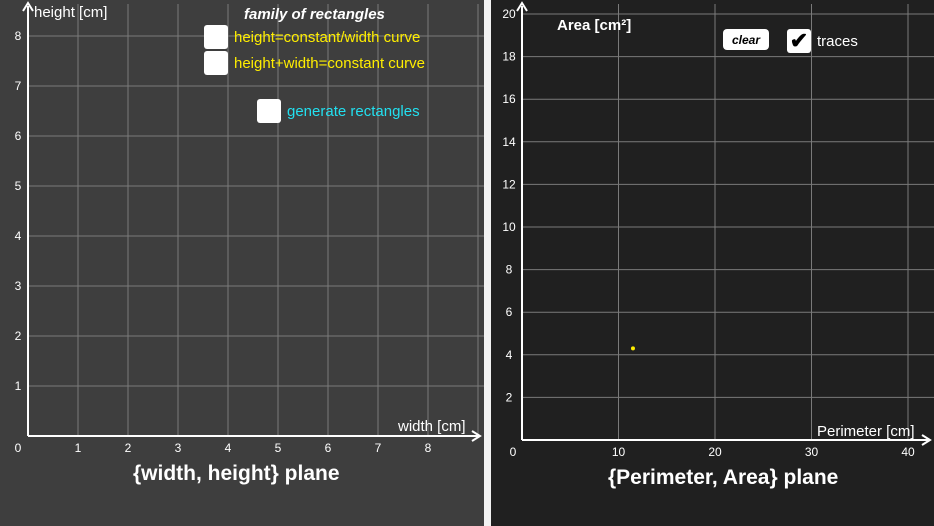  Describe the element at coordinates (428, 448) in the screenshot. I see `x-tick-label: 8` at that location.